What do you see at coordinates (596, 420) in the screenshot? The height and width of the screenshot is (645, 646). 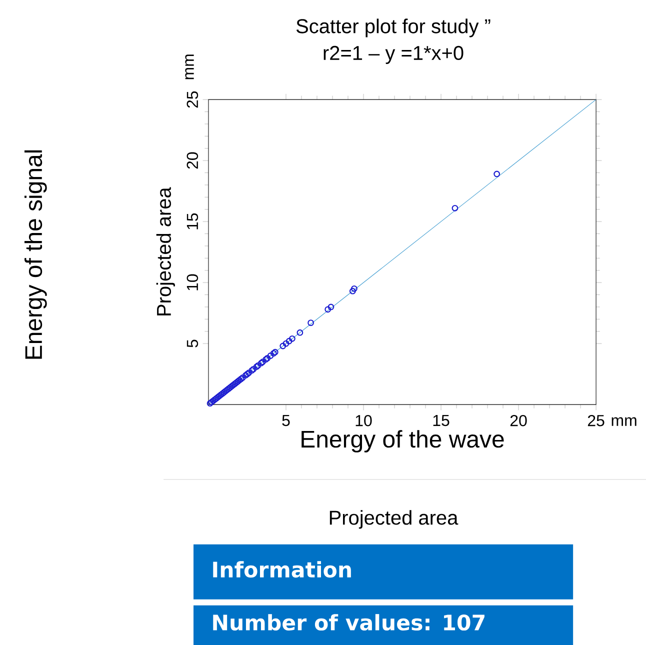 I see `x-tick-label: 25` at bounding box center [596, 420].